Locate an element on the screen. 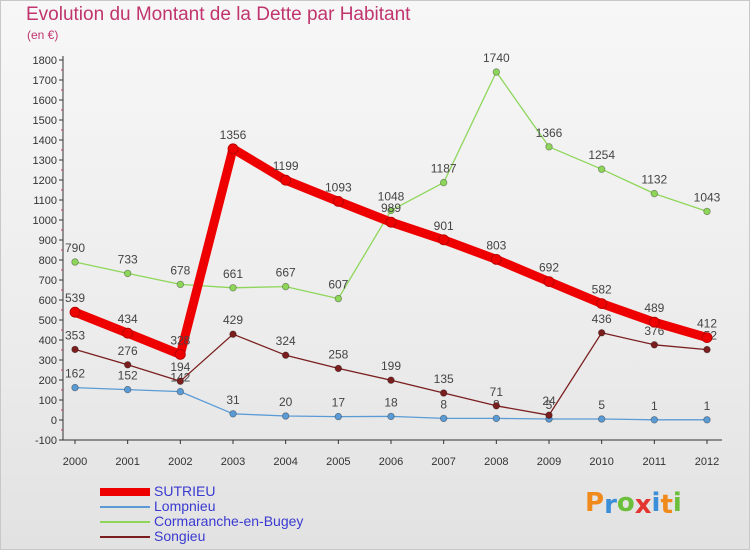 This screenshot has height=550, width=750. legend-item: Songieu is located at coordinates (201, 536).